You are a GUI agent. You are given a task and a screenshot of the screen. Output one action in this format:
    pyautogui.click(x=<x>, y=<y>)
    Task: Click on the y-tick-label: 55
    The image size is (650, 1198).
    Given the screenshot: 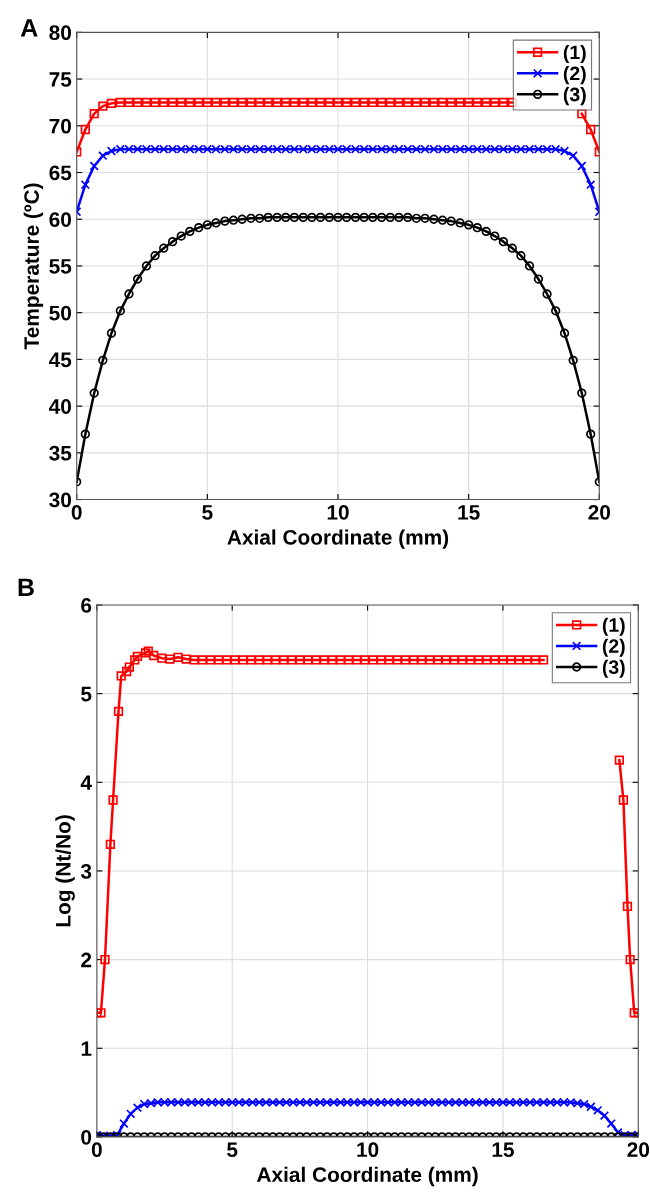 What is the action you would take?
    pyautogui.click(x=60, y=266)
    